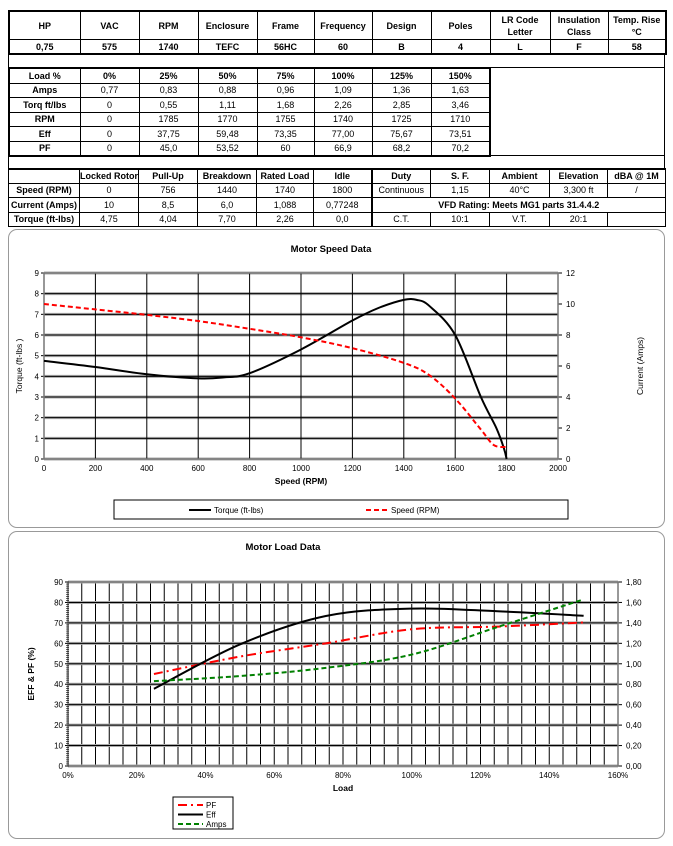  What do you see at coordinates (285, 219) in the screenshot?
I see `cell: 2,26` at bounding box center [285, 219].